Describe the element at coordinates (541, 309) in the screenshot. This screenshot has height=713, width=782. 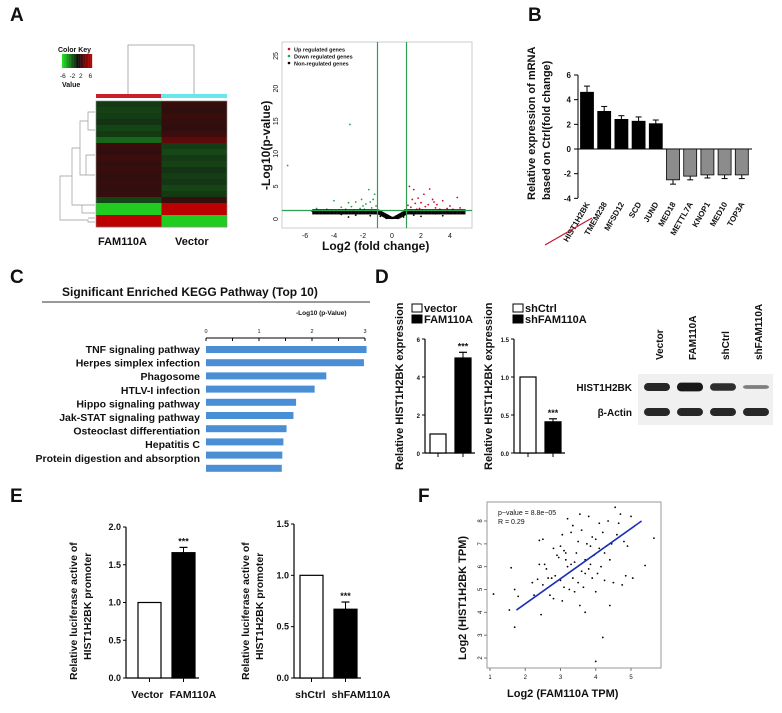
I see `legend-entry: shCtrl` at that location.